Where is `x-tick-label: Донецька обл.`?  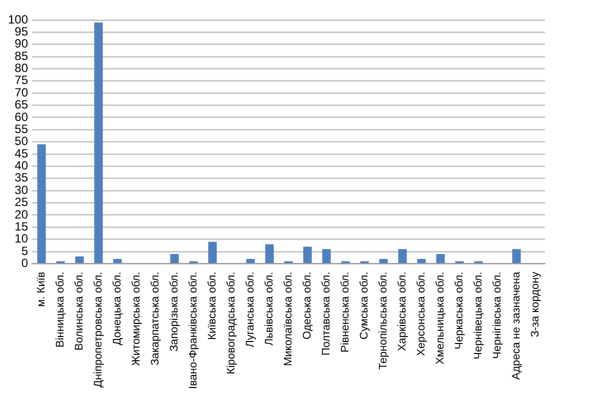 x-tick-label: Донецька обл. is located at coordinates (118, 309).